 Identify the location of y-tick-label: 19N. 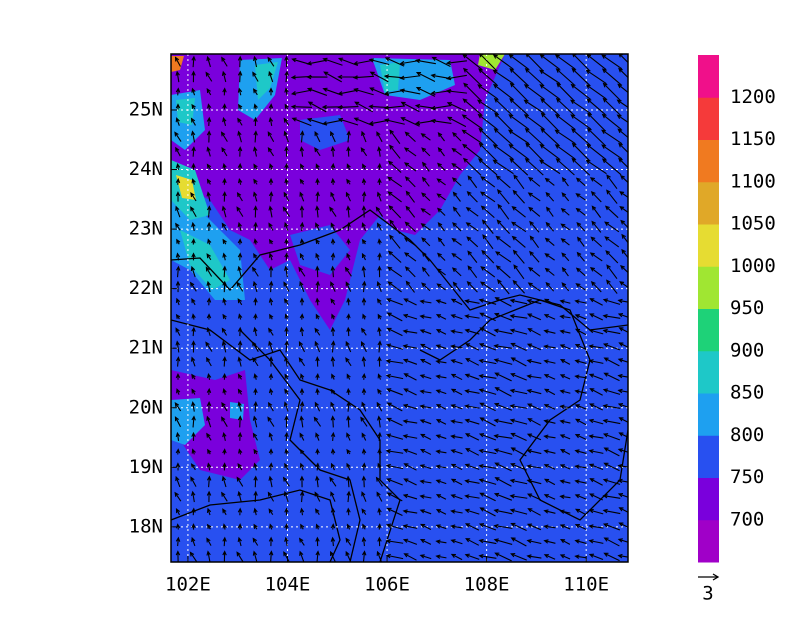
(146, 467).